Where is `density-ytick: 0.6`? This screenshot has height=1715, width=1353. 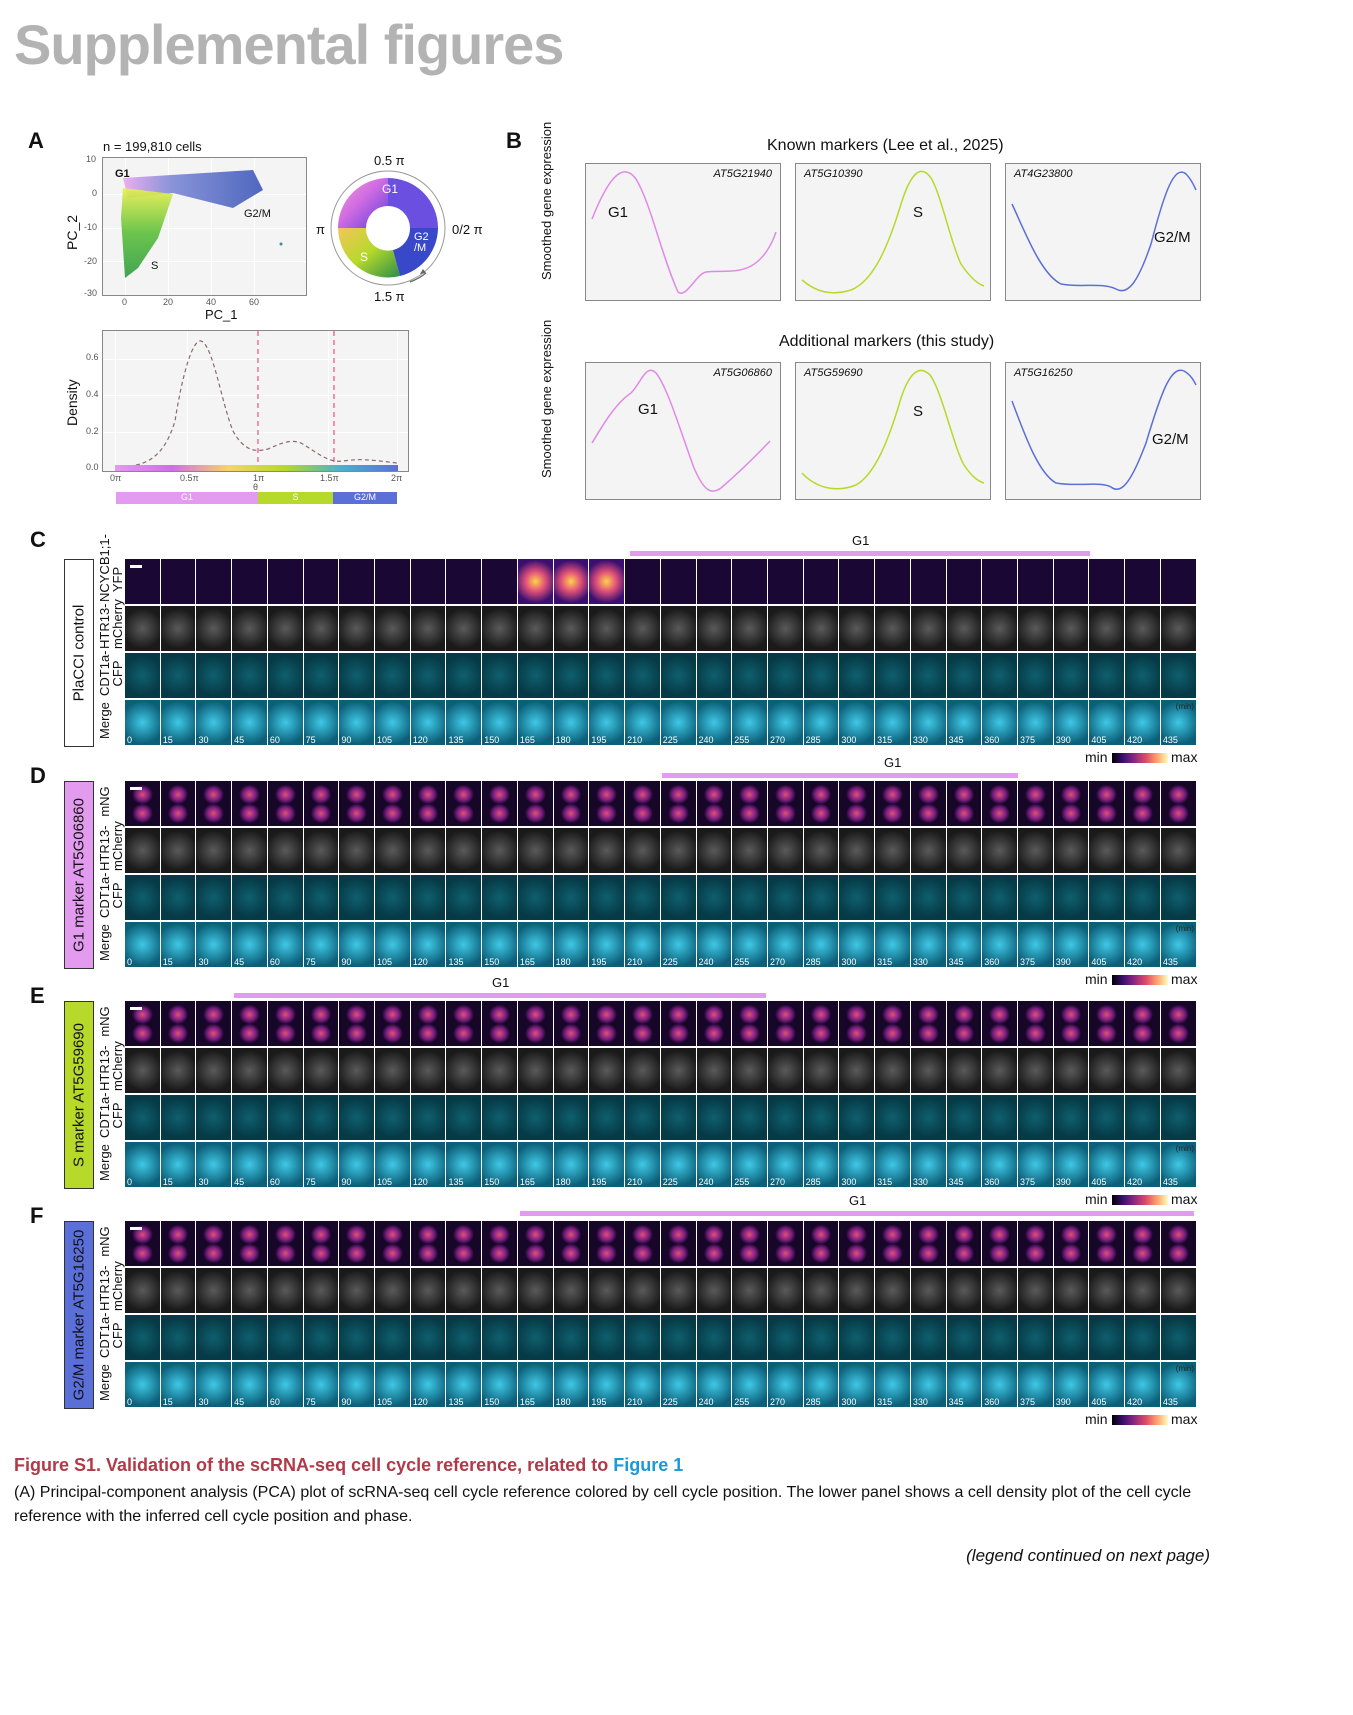 density-ytick: 0.6 is located at coordinates (92, 357).